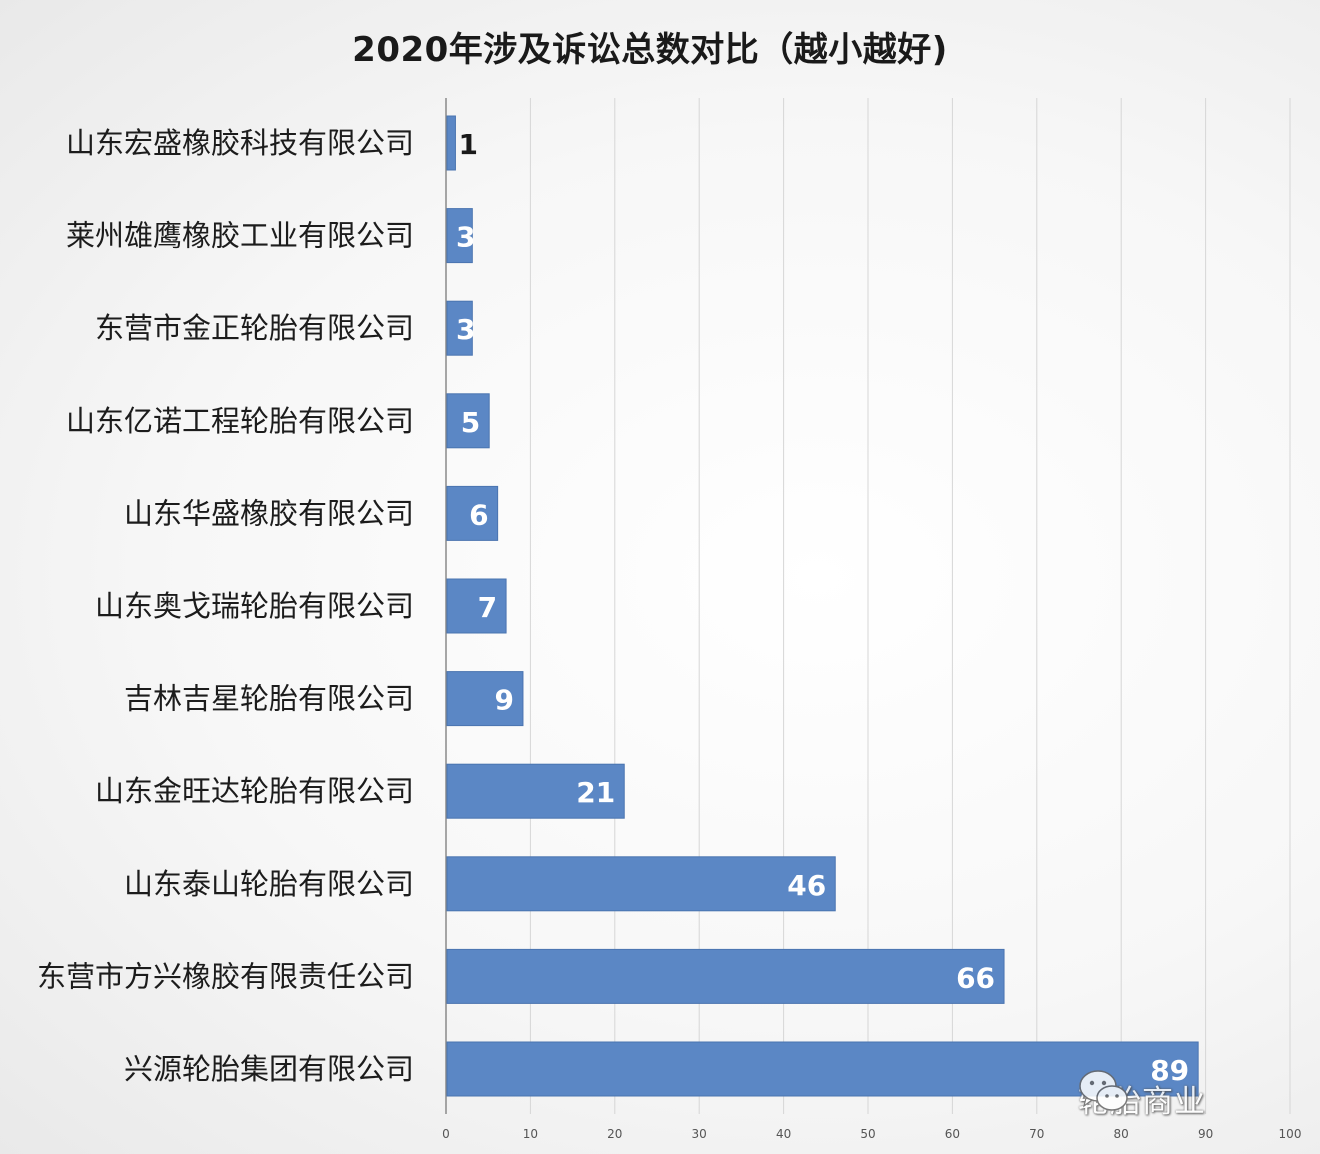  I want to click on category-label: 山东宏盛橡胶科技有限公司, so click(240, 143).